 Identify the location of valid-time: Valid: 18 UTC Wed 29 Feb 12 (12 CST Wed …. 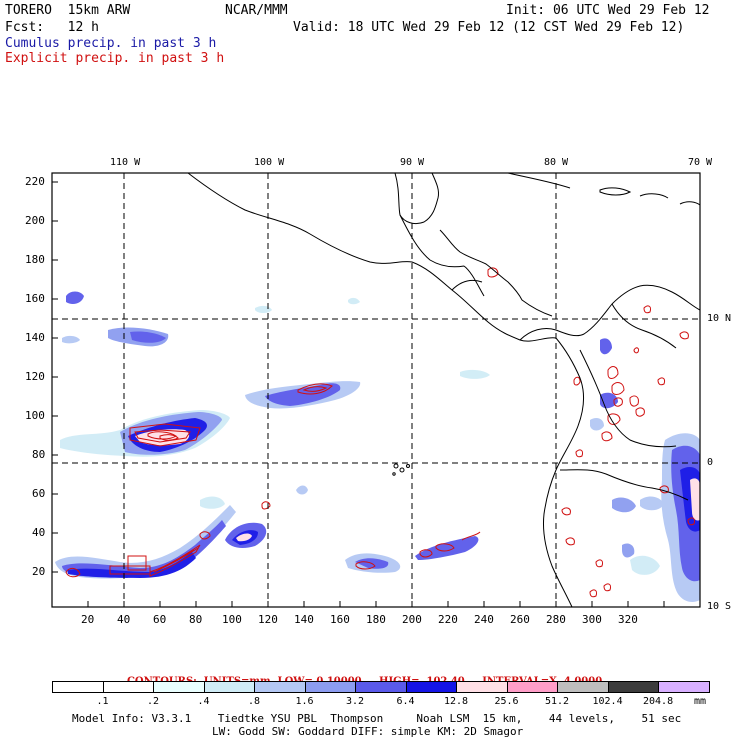
(489, 27).